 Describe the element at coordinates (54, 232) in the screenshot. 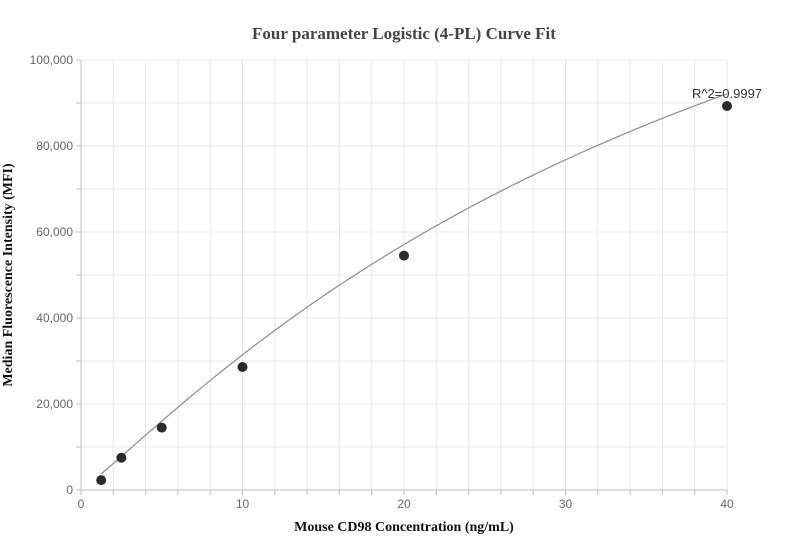

I see `y-tick-label: 60,000` at that location.